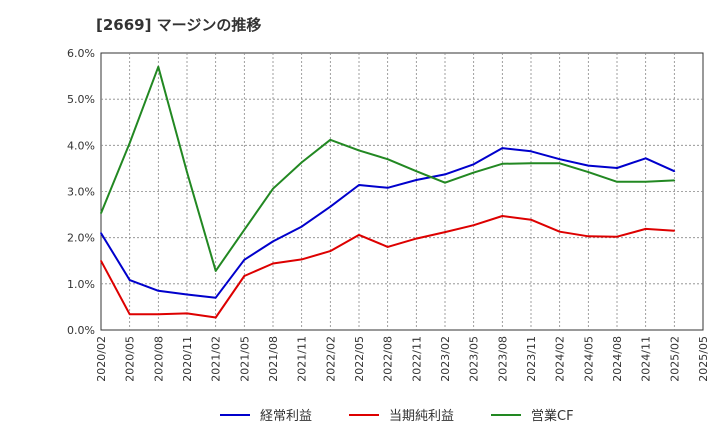 The height and width of the screenshot is (440, 720). Describe the element at coordinates (81, 238) in the screenshot. I see `y-tick-label: 2.0%` at that location.